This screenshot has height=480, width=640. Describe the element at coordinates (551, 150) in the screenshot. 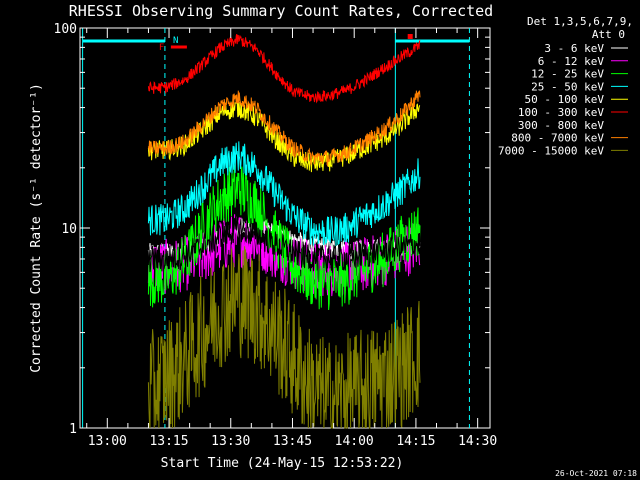

I see `legend-label: 7000 - 15000 keV` at that location.